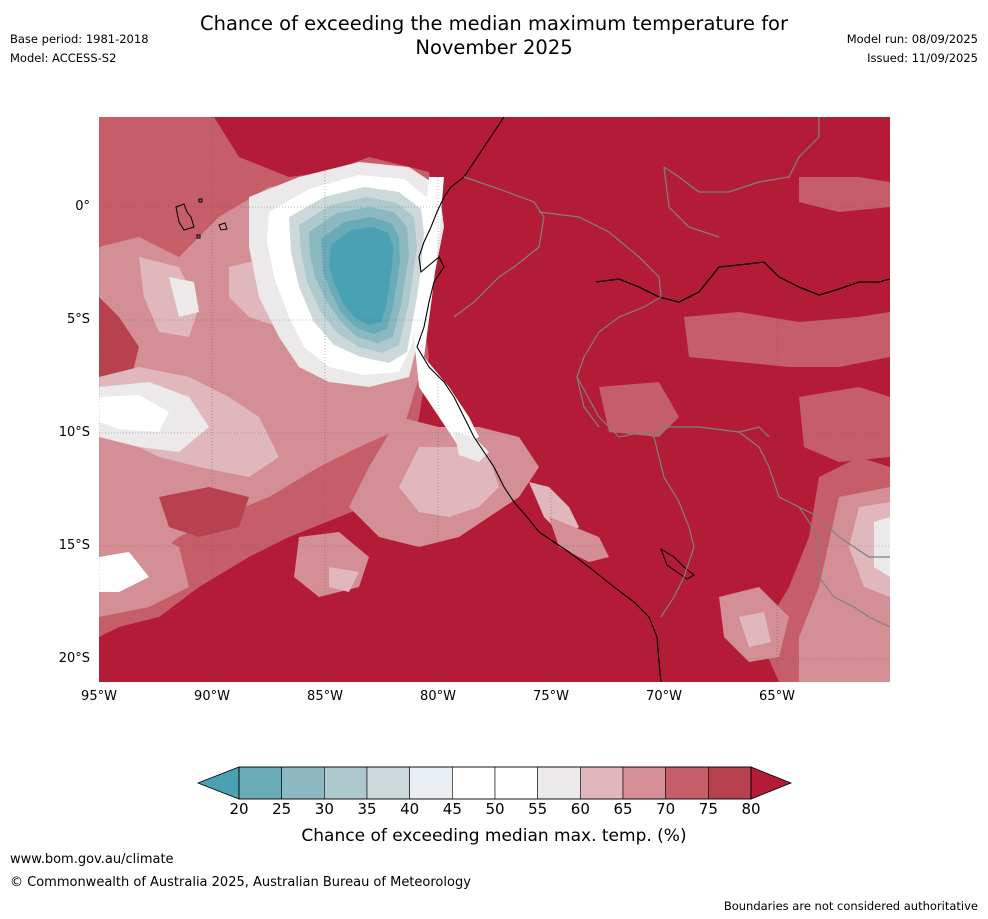 Image resolution: width=988 pixels, height=919 pixels. I want to click on lat-label-3: 15°S, so click(74, 545).